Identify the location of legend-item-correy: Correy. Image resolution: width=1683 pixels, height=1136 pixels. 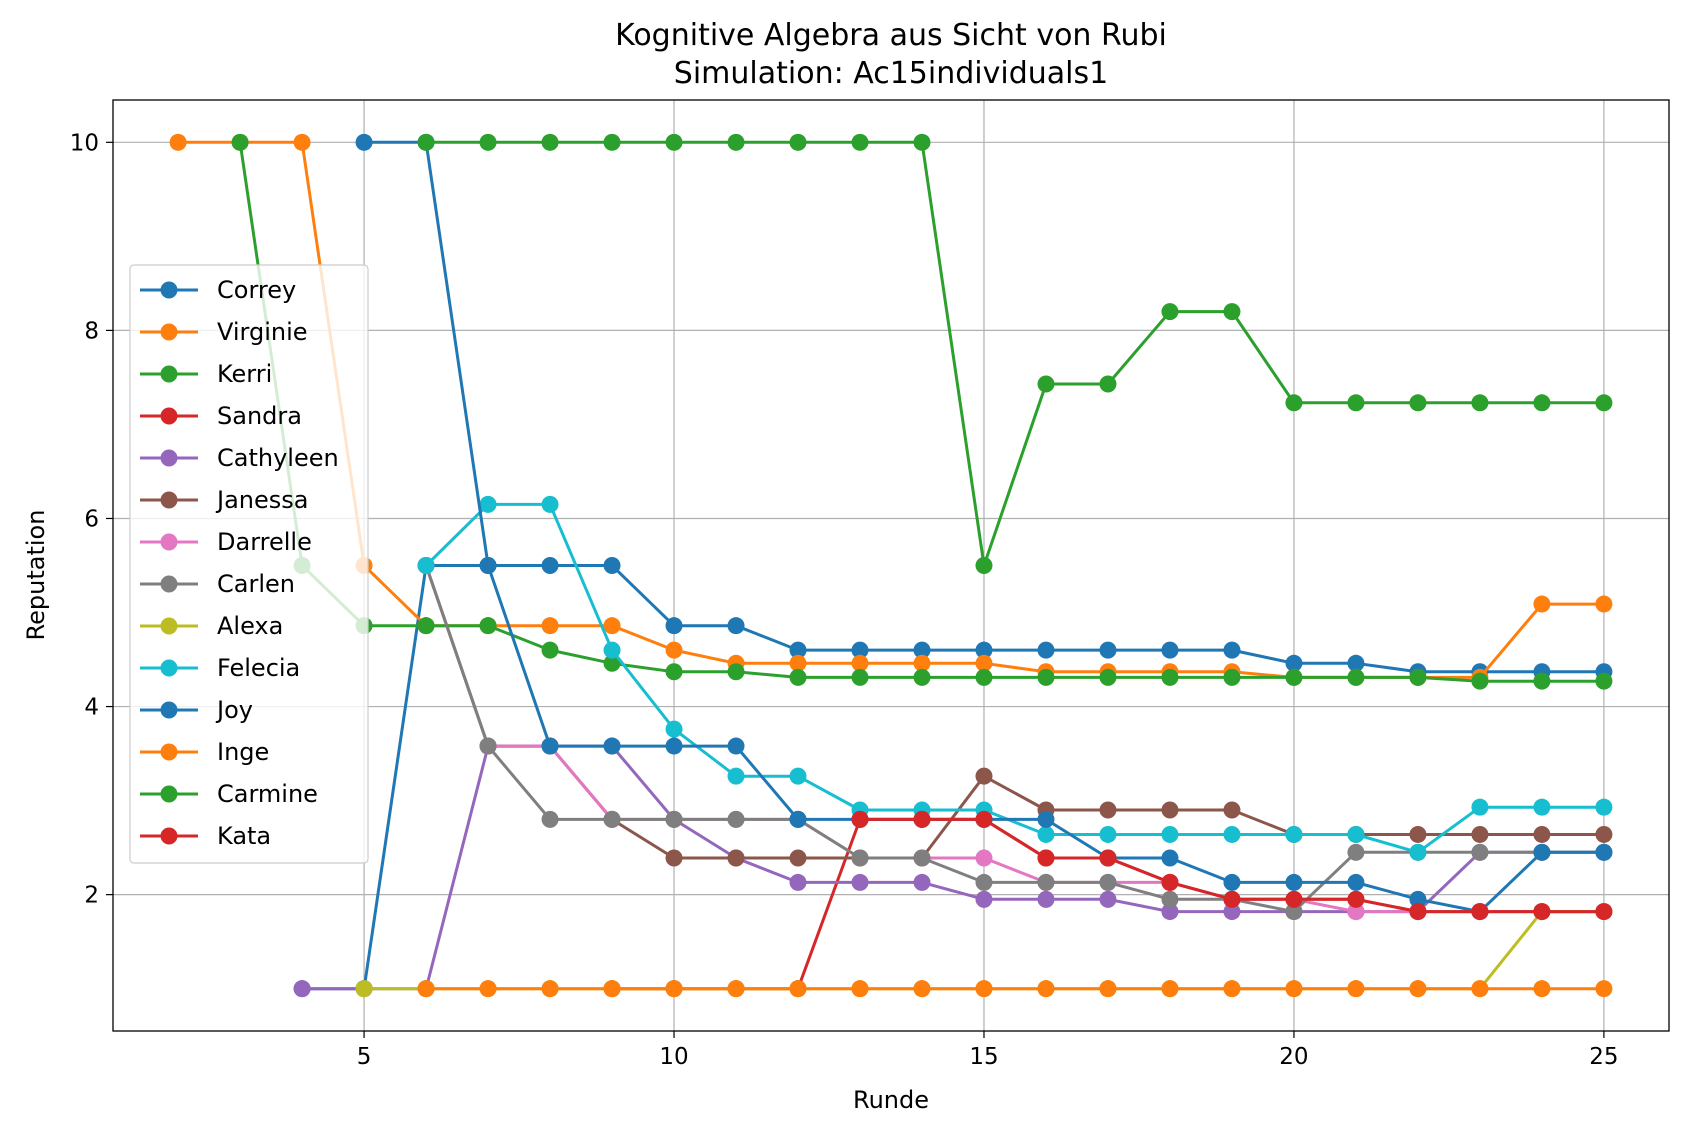
(218, 290).